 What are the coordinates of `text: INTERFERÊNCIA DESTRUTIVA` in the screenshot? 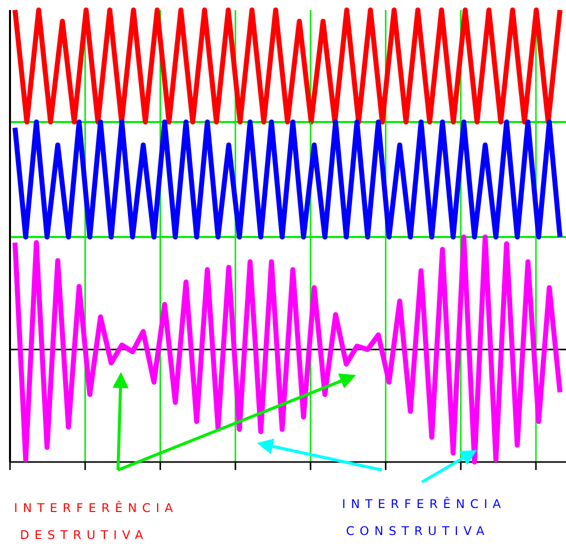 It's located at (96, 521).